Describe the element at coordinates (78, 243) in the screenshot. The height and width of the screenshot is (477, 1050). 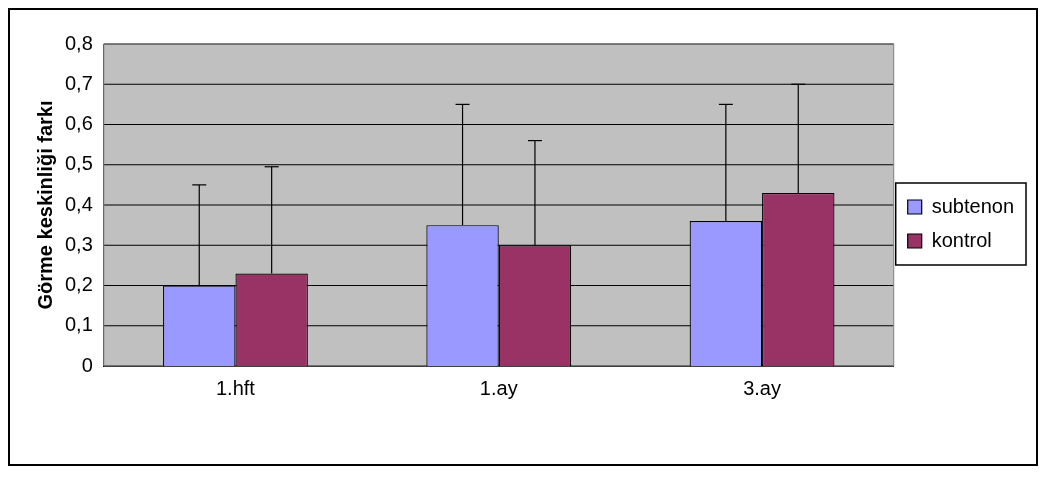
I see `y-tick-label: 0,3` at that location.